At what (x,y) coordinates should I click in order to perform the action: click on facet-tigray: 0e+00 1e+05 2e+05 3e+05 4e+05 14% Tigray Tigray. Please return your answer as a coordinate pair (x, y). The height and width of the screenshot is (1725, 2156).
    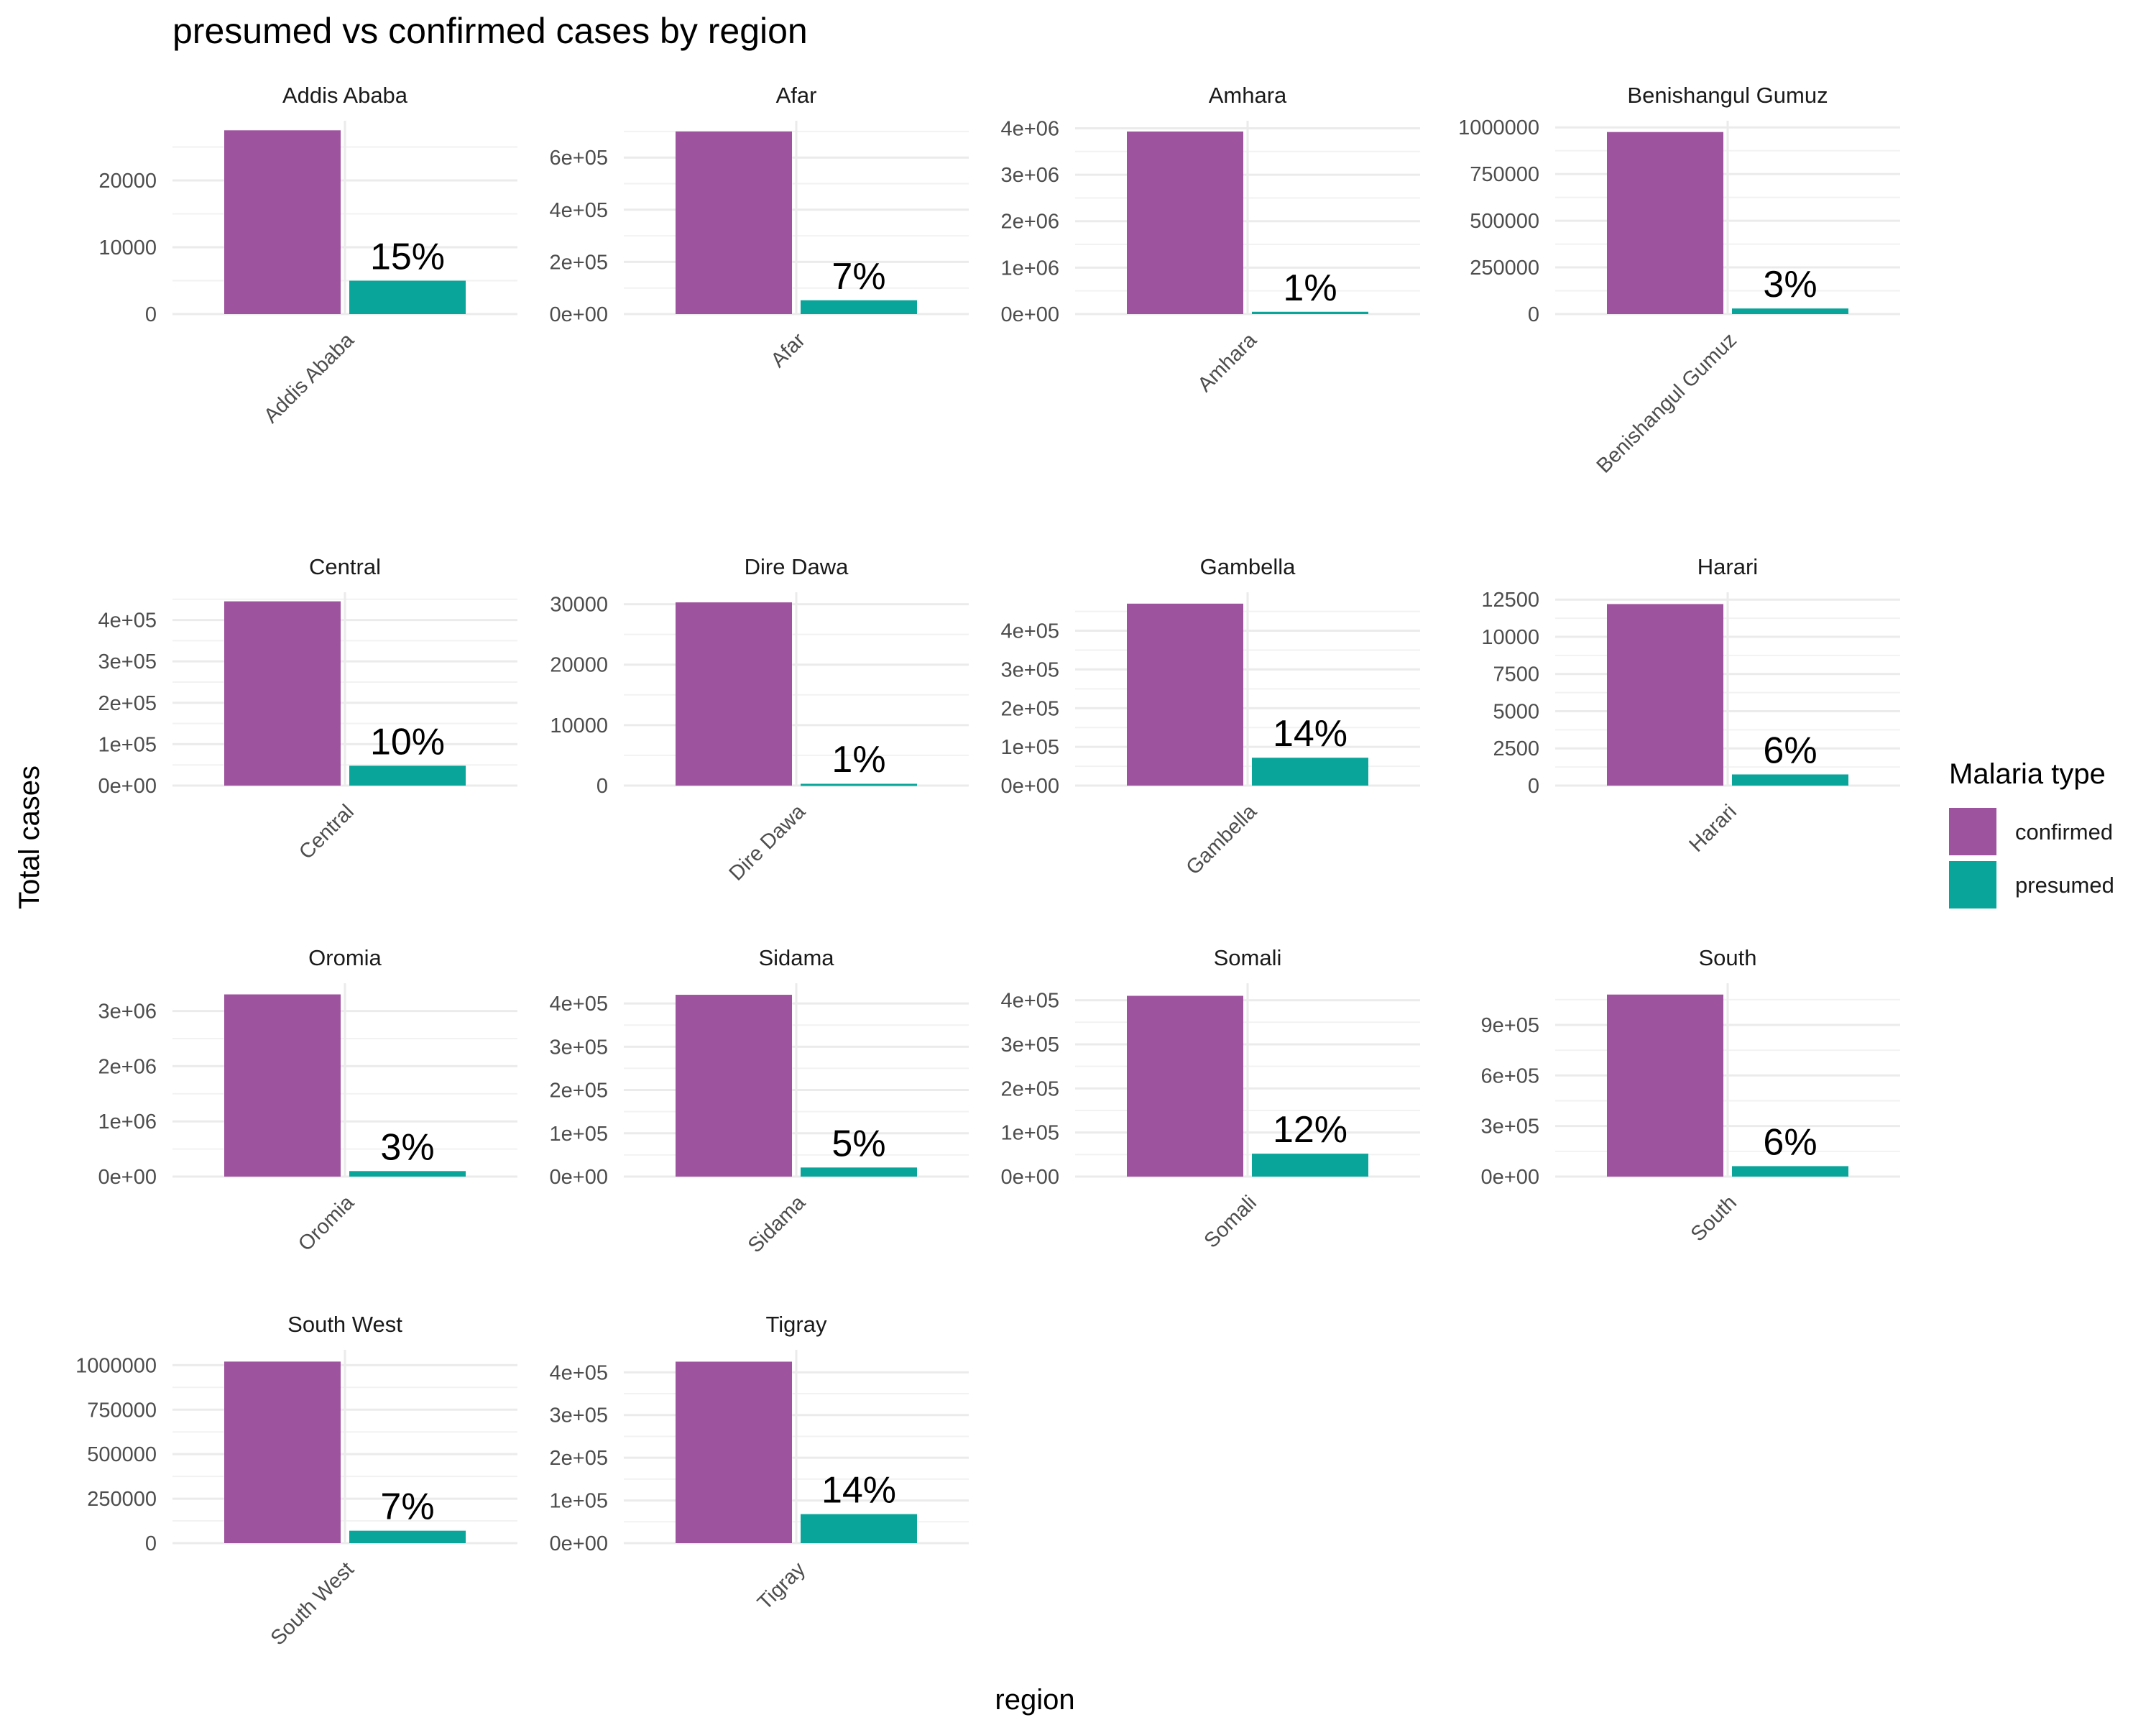
    Looking at the image, I should click on (759, 1463).